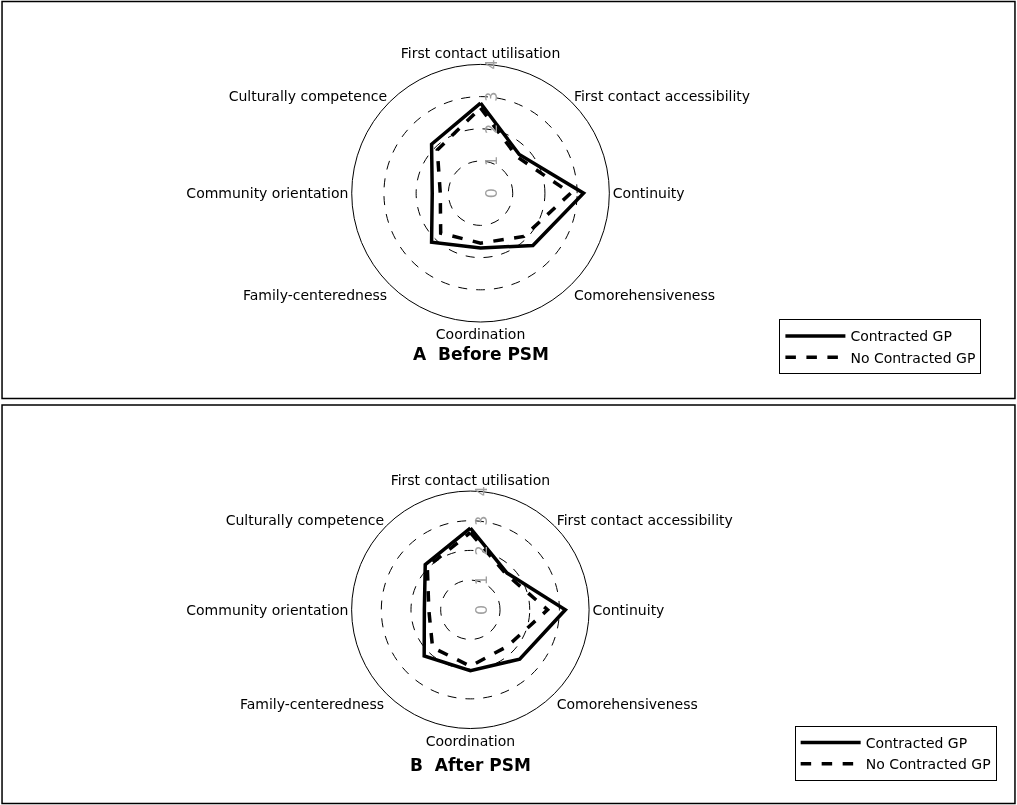  Describe the element at coordinates (470, 765) in the screenshot. I see `text: B After PSM` at that location.